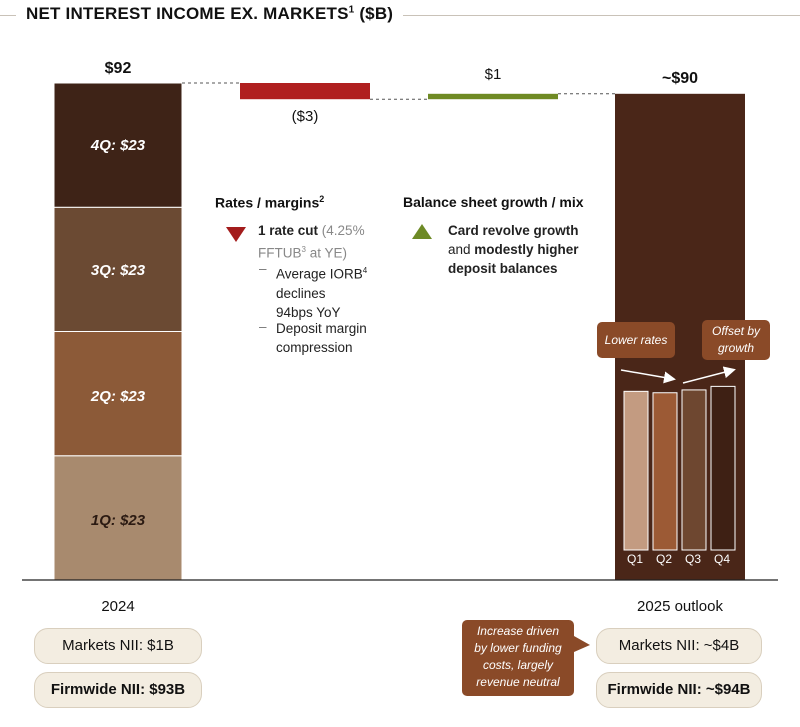 The width and height of the screenshot is (800, 727). What do you see at coordinates (422, 231) in the screenshot?
I see `increase-triangle-icon` at bounding box center [422, 231].